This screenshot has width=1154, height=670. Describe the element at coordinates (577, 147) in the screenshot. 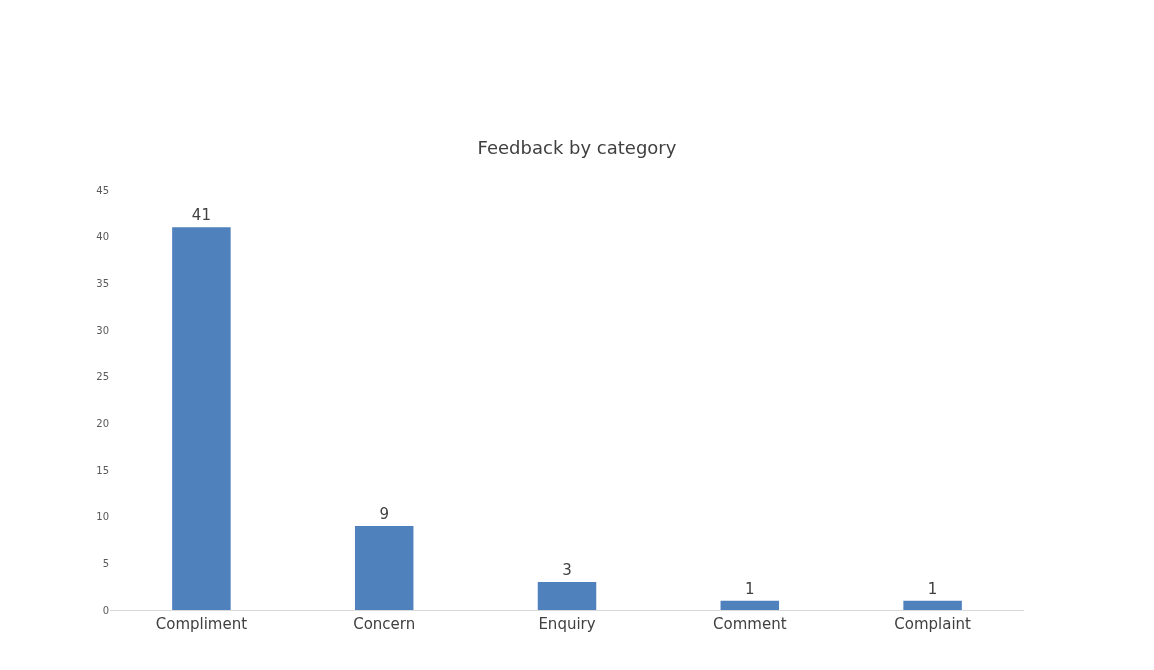

I see `chart-title: Feedback by category` at that location.